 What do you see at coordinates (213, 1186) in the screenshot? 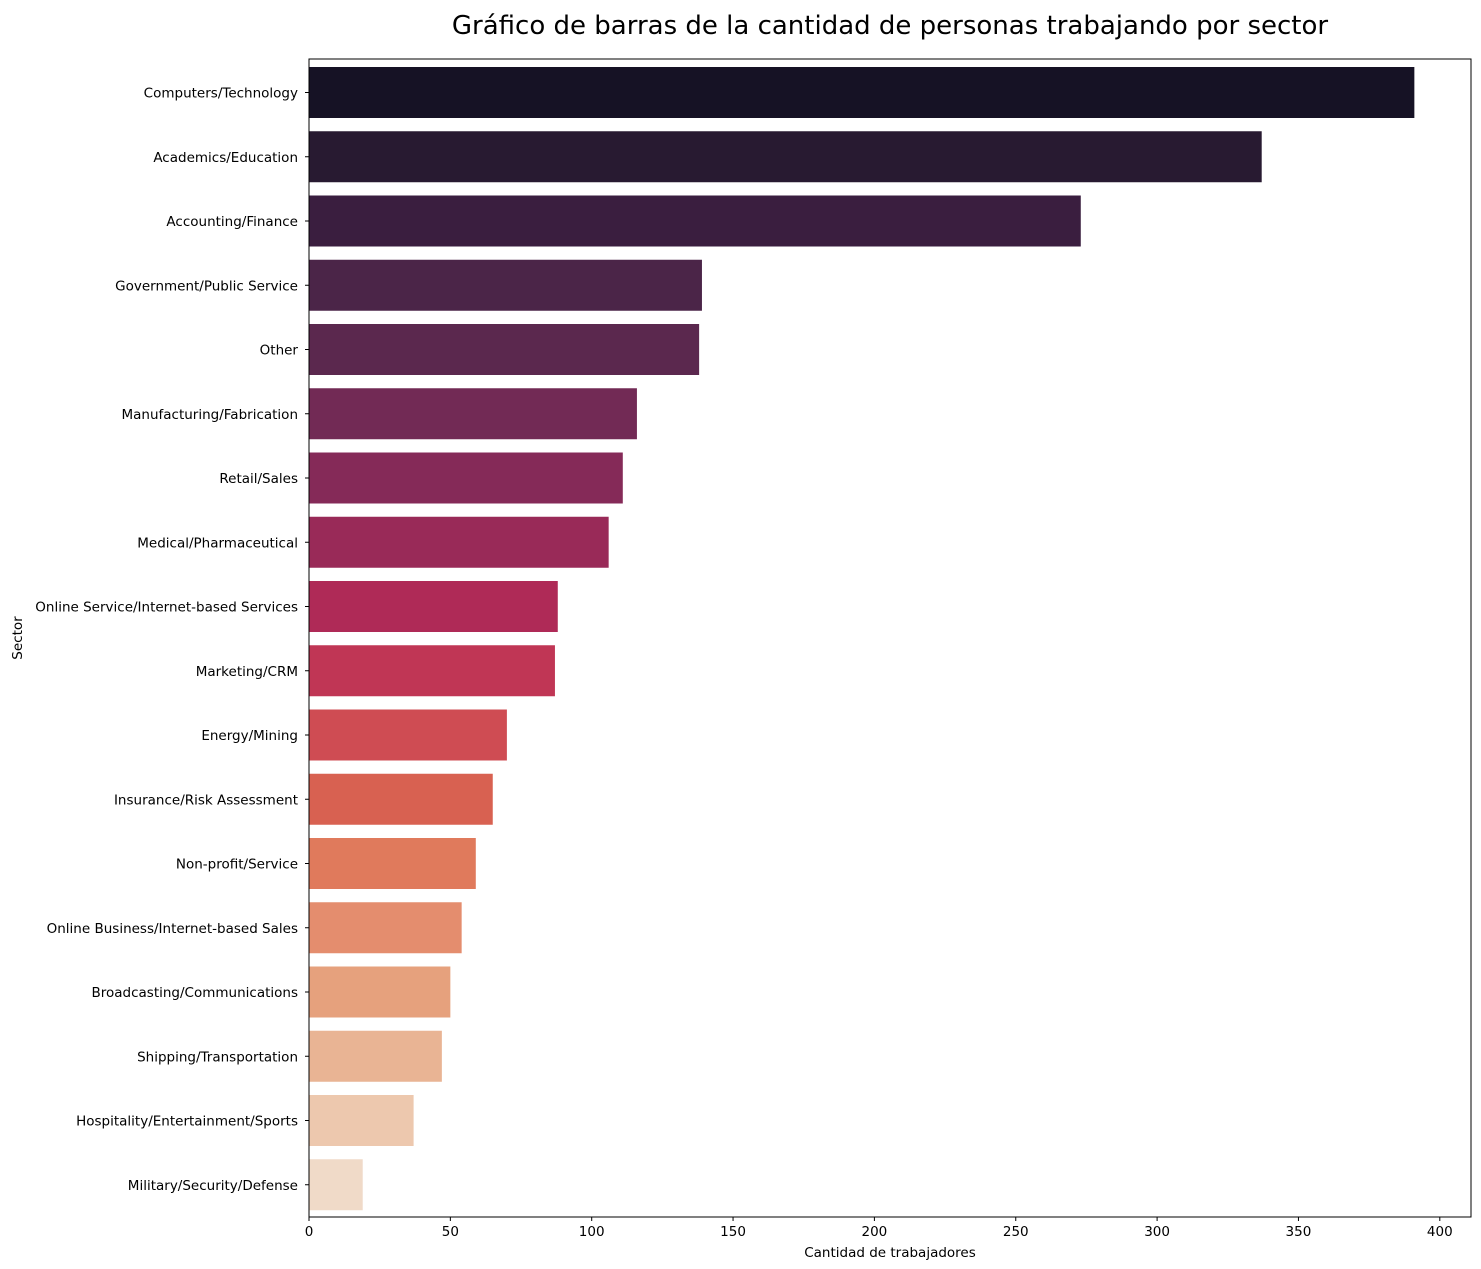
I see `y-tick-label: Military/Security/Defense` at bounding box center [213, 1186].